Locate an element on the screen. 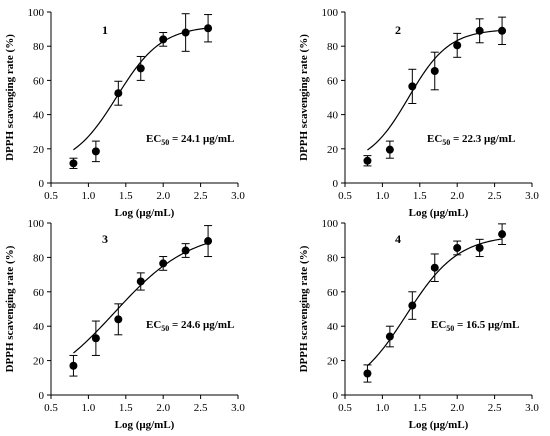 The image size is (550, 436). ec50-annotation: EC50 = 16.5 μg/mL is located at coordinates (475, 326).